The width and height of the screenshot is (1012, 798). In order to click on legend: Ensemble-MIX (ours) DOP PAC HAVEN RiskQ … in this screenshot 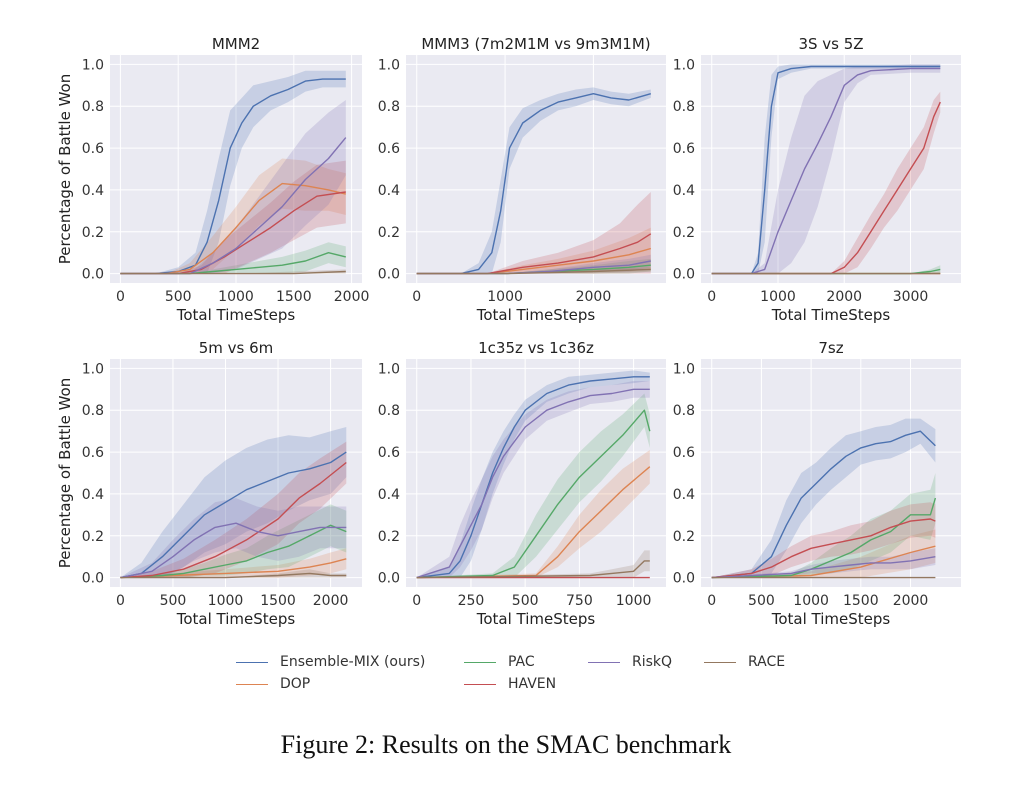, I will do `click(516, 674)`.